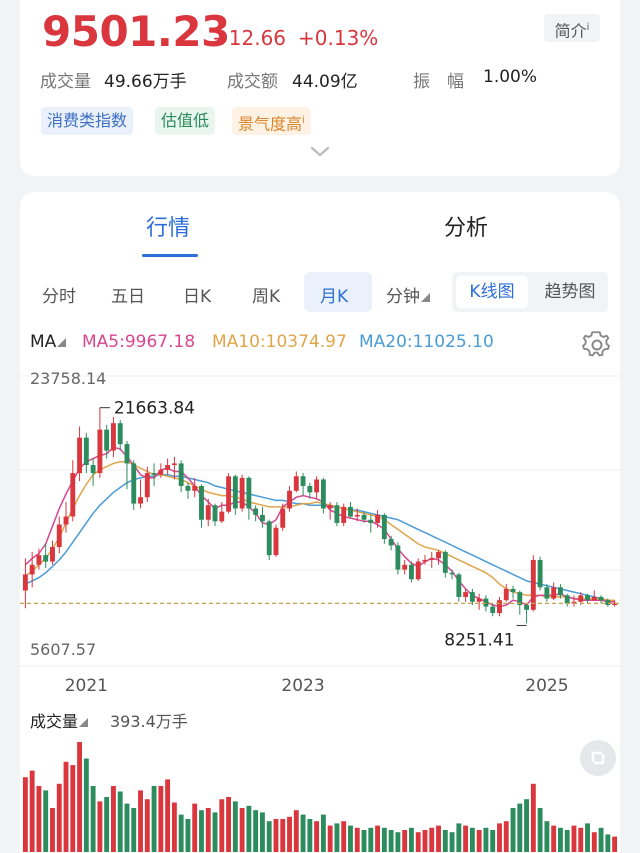 This screenshot has width=640, height=853. What do you see at coordinates (598, 758) in the screenshot?
I see `fullscreen-button` at bounding box center [598, 758].